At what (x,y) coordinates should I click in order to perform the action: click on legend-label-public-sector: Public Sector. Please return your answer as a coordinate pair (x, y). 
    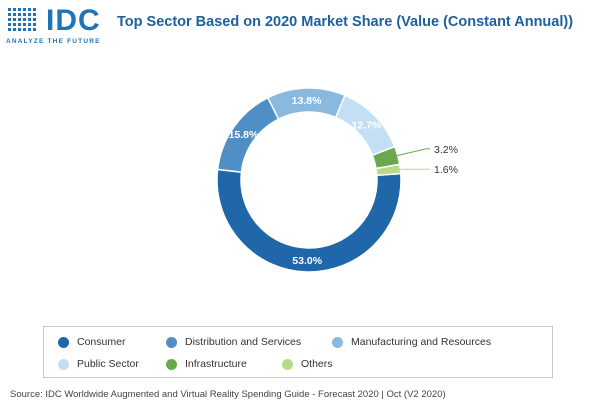
    Looking at the image, I should click on (108, 364).